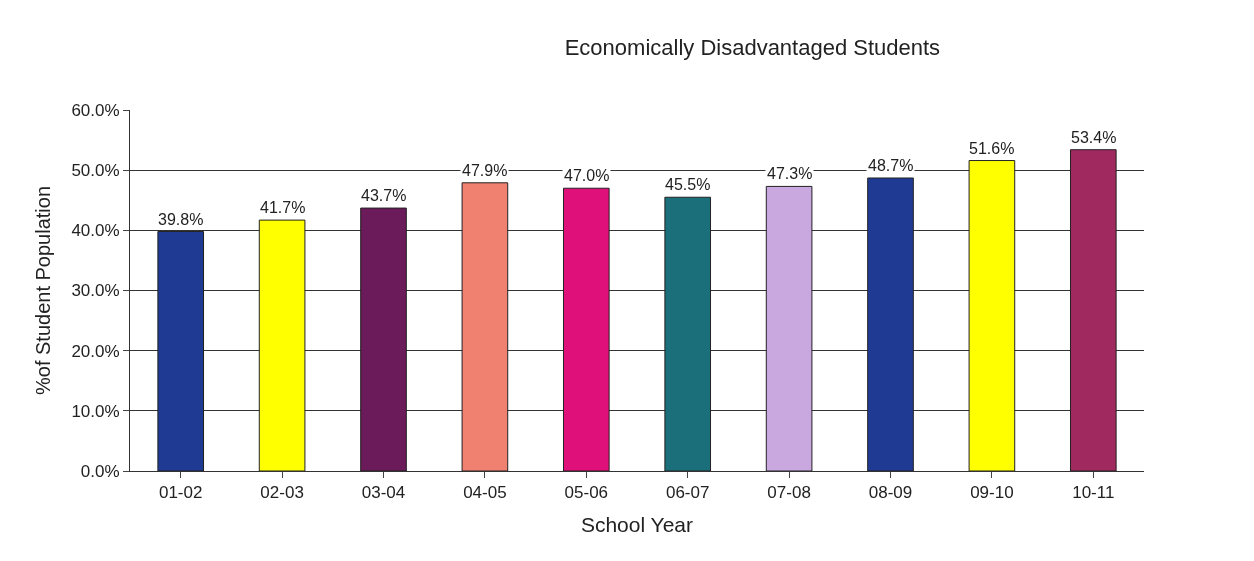 The image size is (1254, 561). I want to click on y-tick-label: 60.0%, so click(95, 110).